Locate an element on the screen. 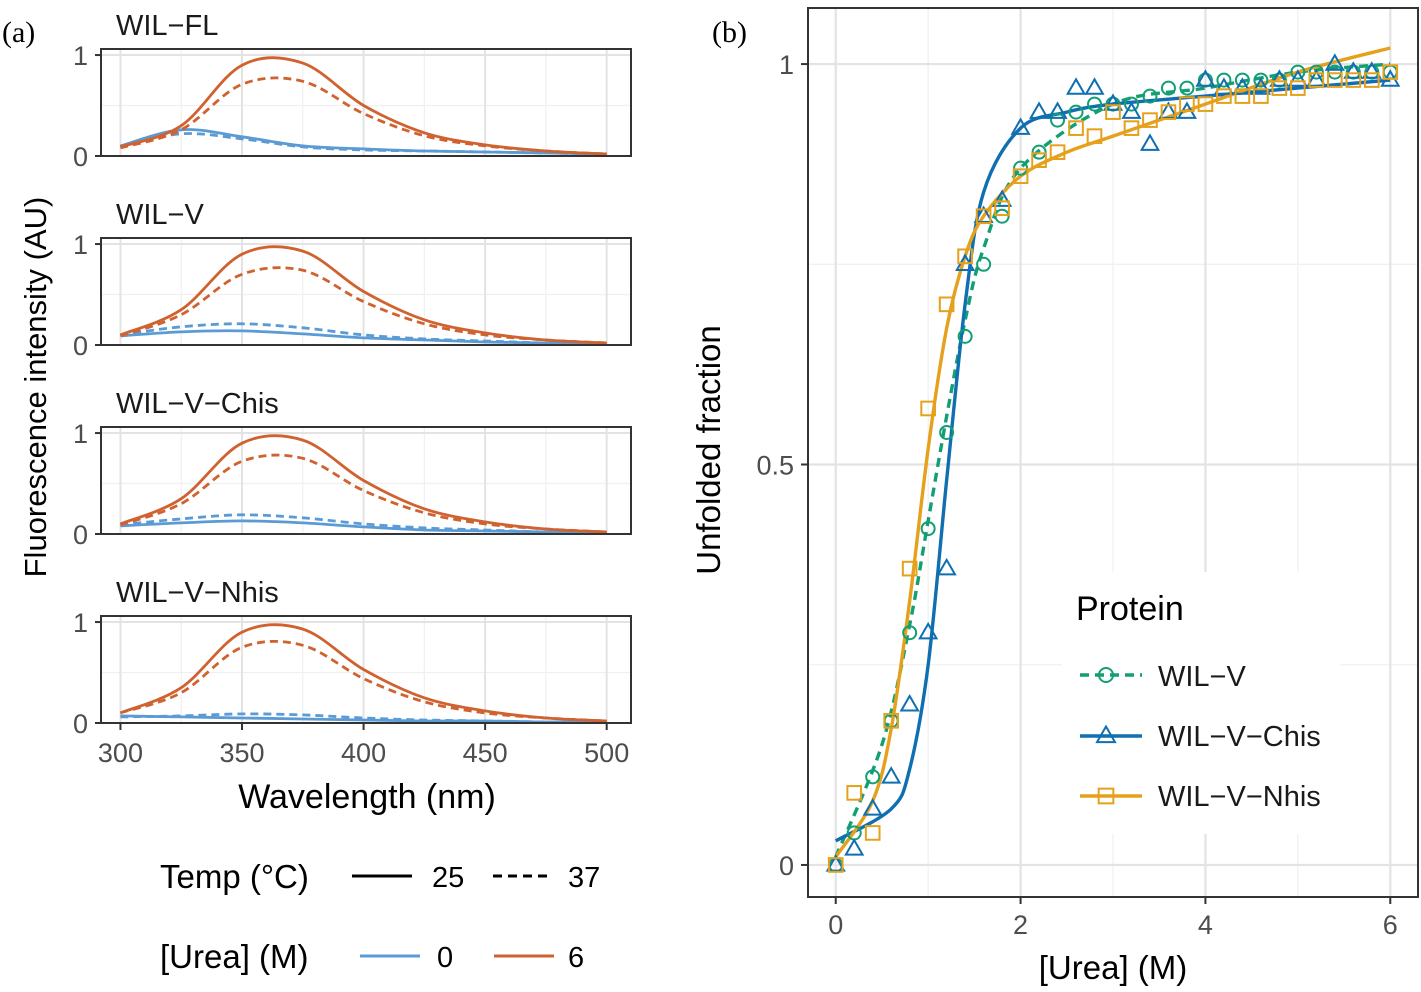 The image size is (1421, 992). x-tick-label: 450 is located at coordinates (485, 753).